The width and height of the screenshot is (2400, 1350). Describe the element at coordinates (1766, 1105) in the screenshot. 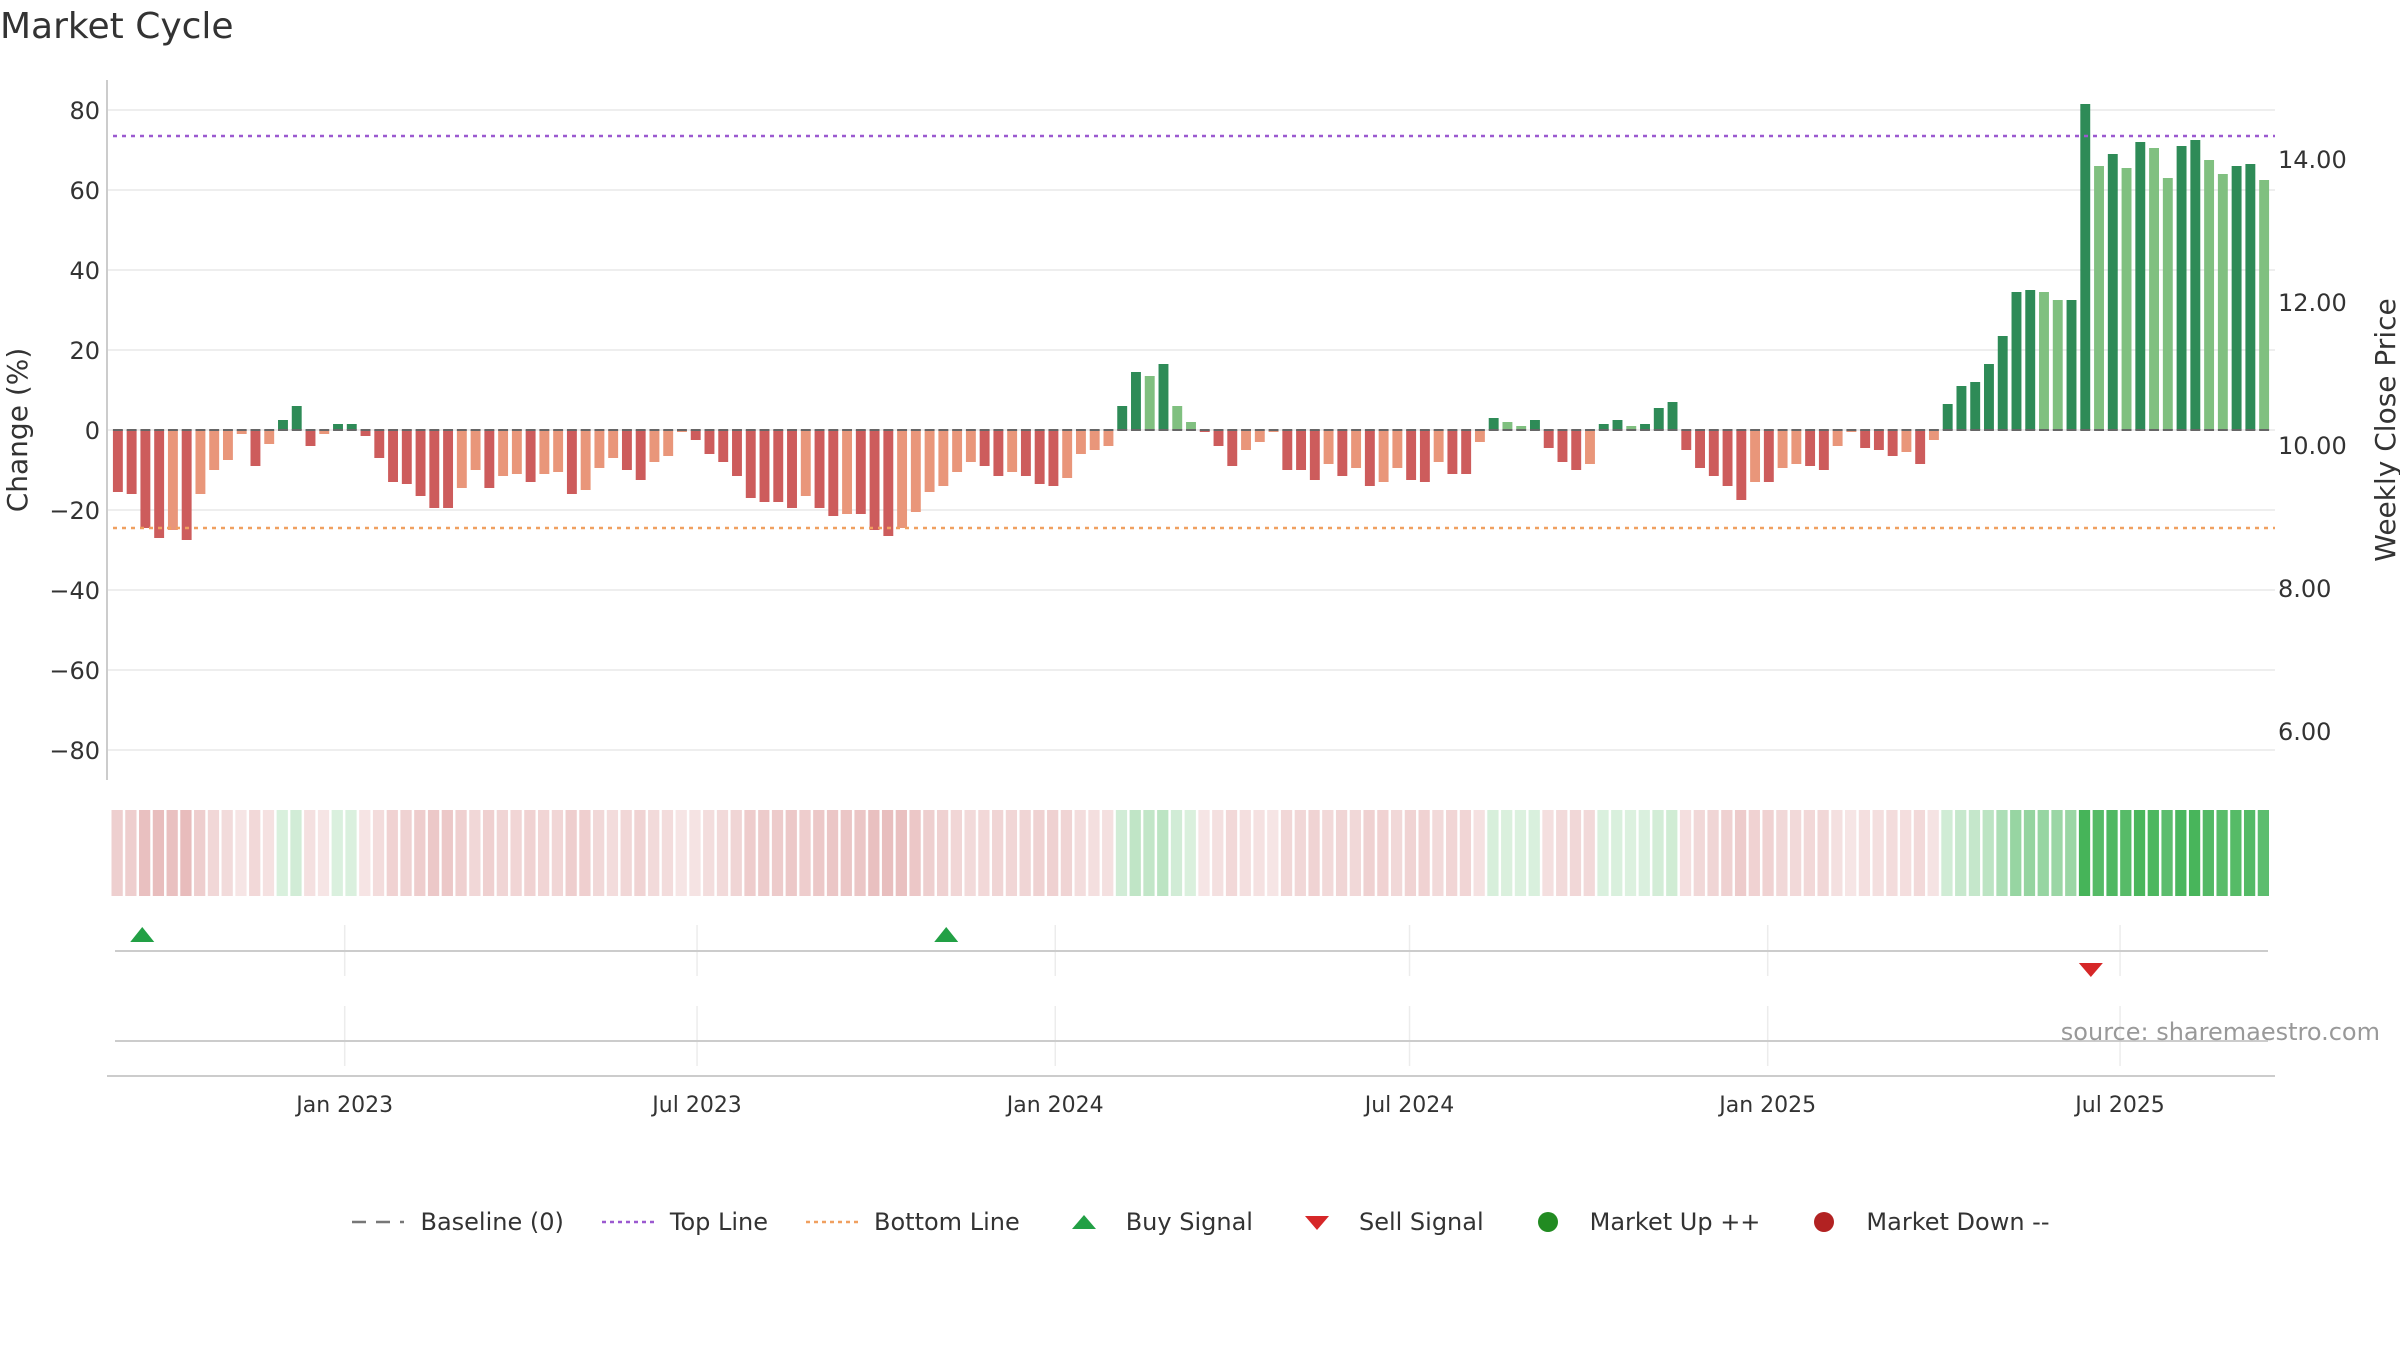

I see `x-tick-label: Jan 2025` at that location.